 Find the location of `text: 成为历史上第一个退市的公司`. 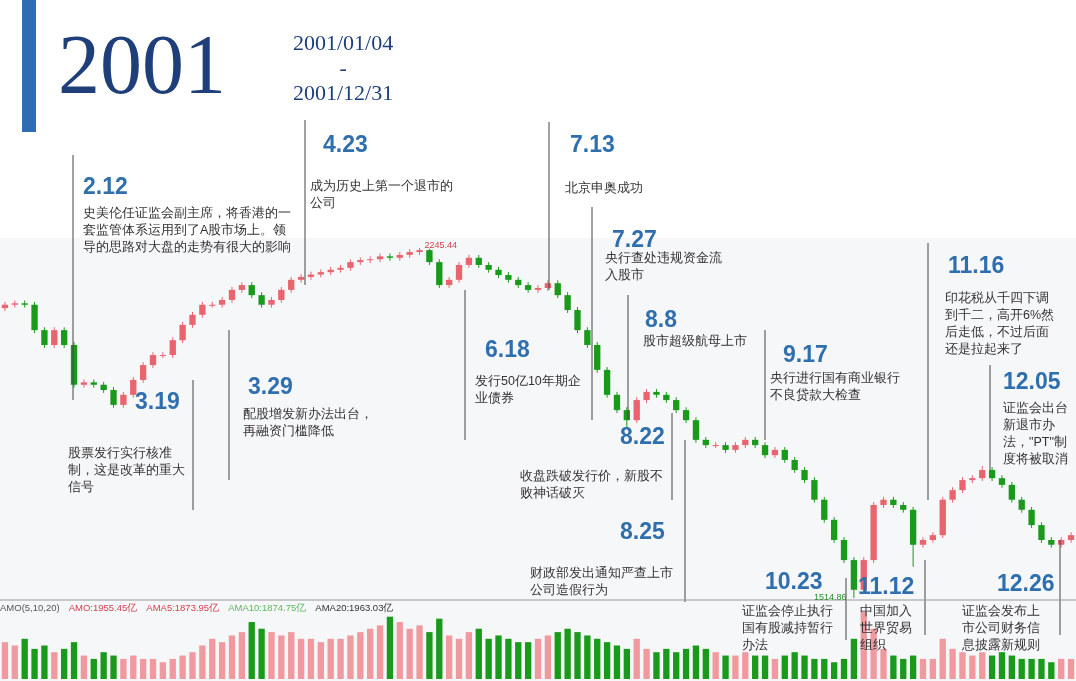

text: 成为历史上第一个退市的公司 is located at coordinates (382, 195).